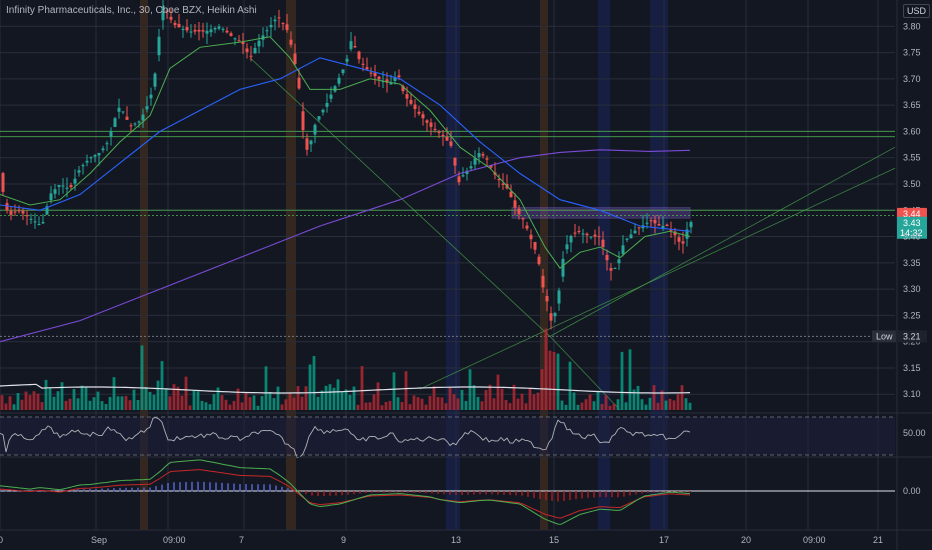 This screenshot has width=932, height=550. Describe the element at coordinates (912, 491) in the screenshot. I see `macd-tick-label: 0.00` at that location.